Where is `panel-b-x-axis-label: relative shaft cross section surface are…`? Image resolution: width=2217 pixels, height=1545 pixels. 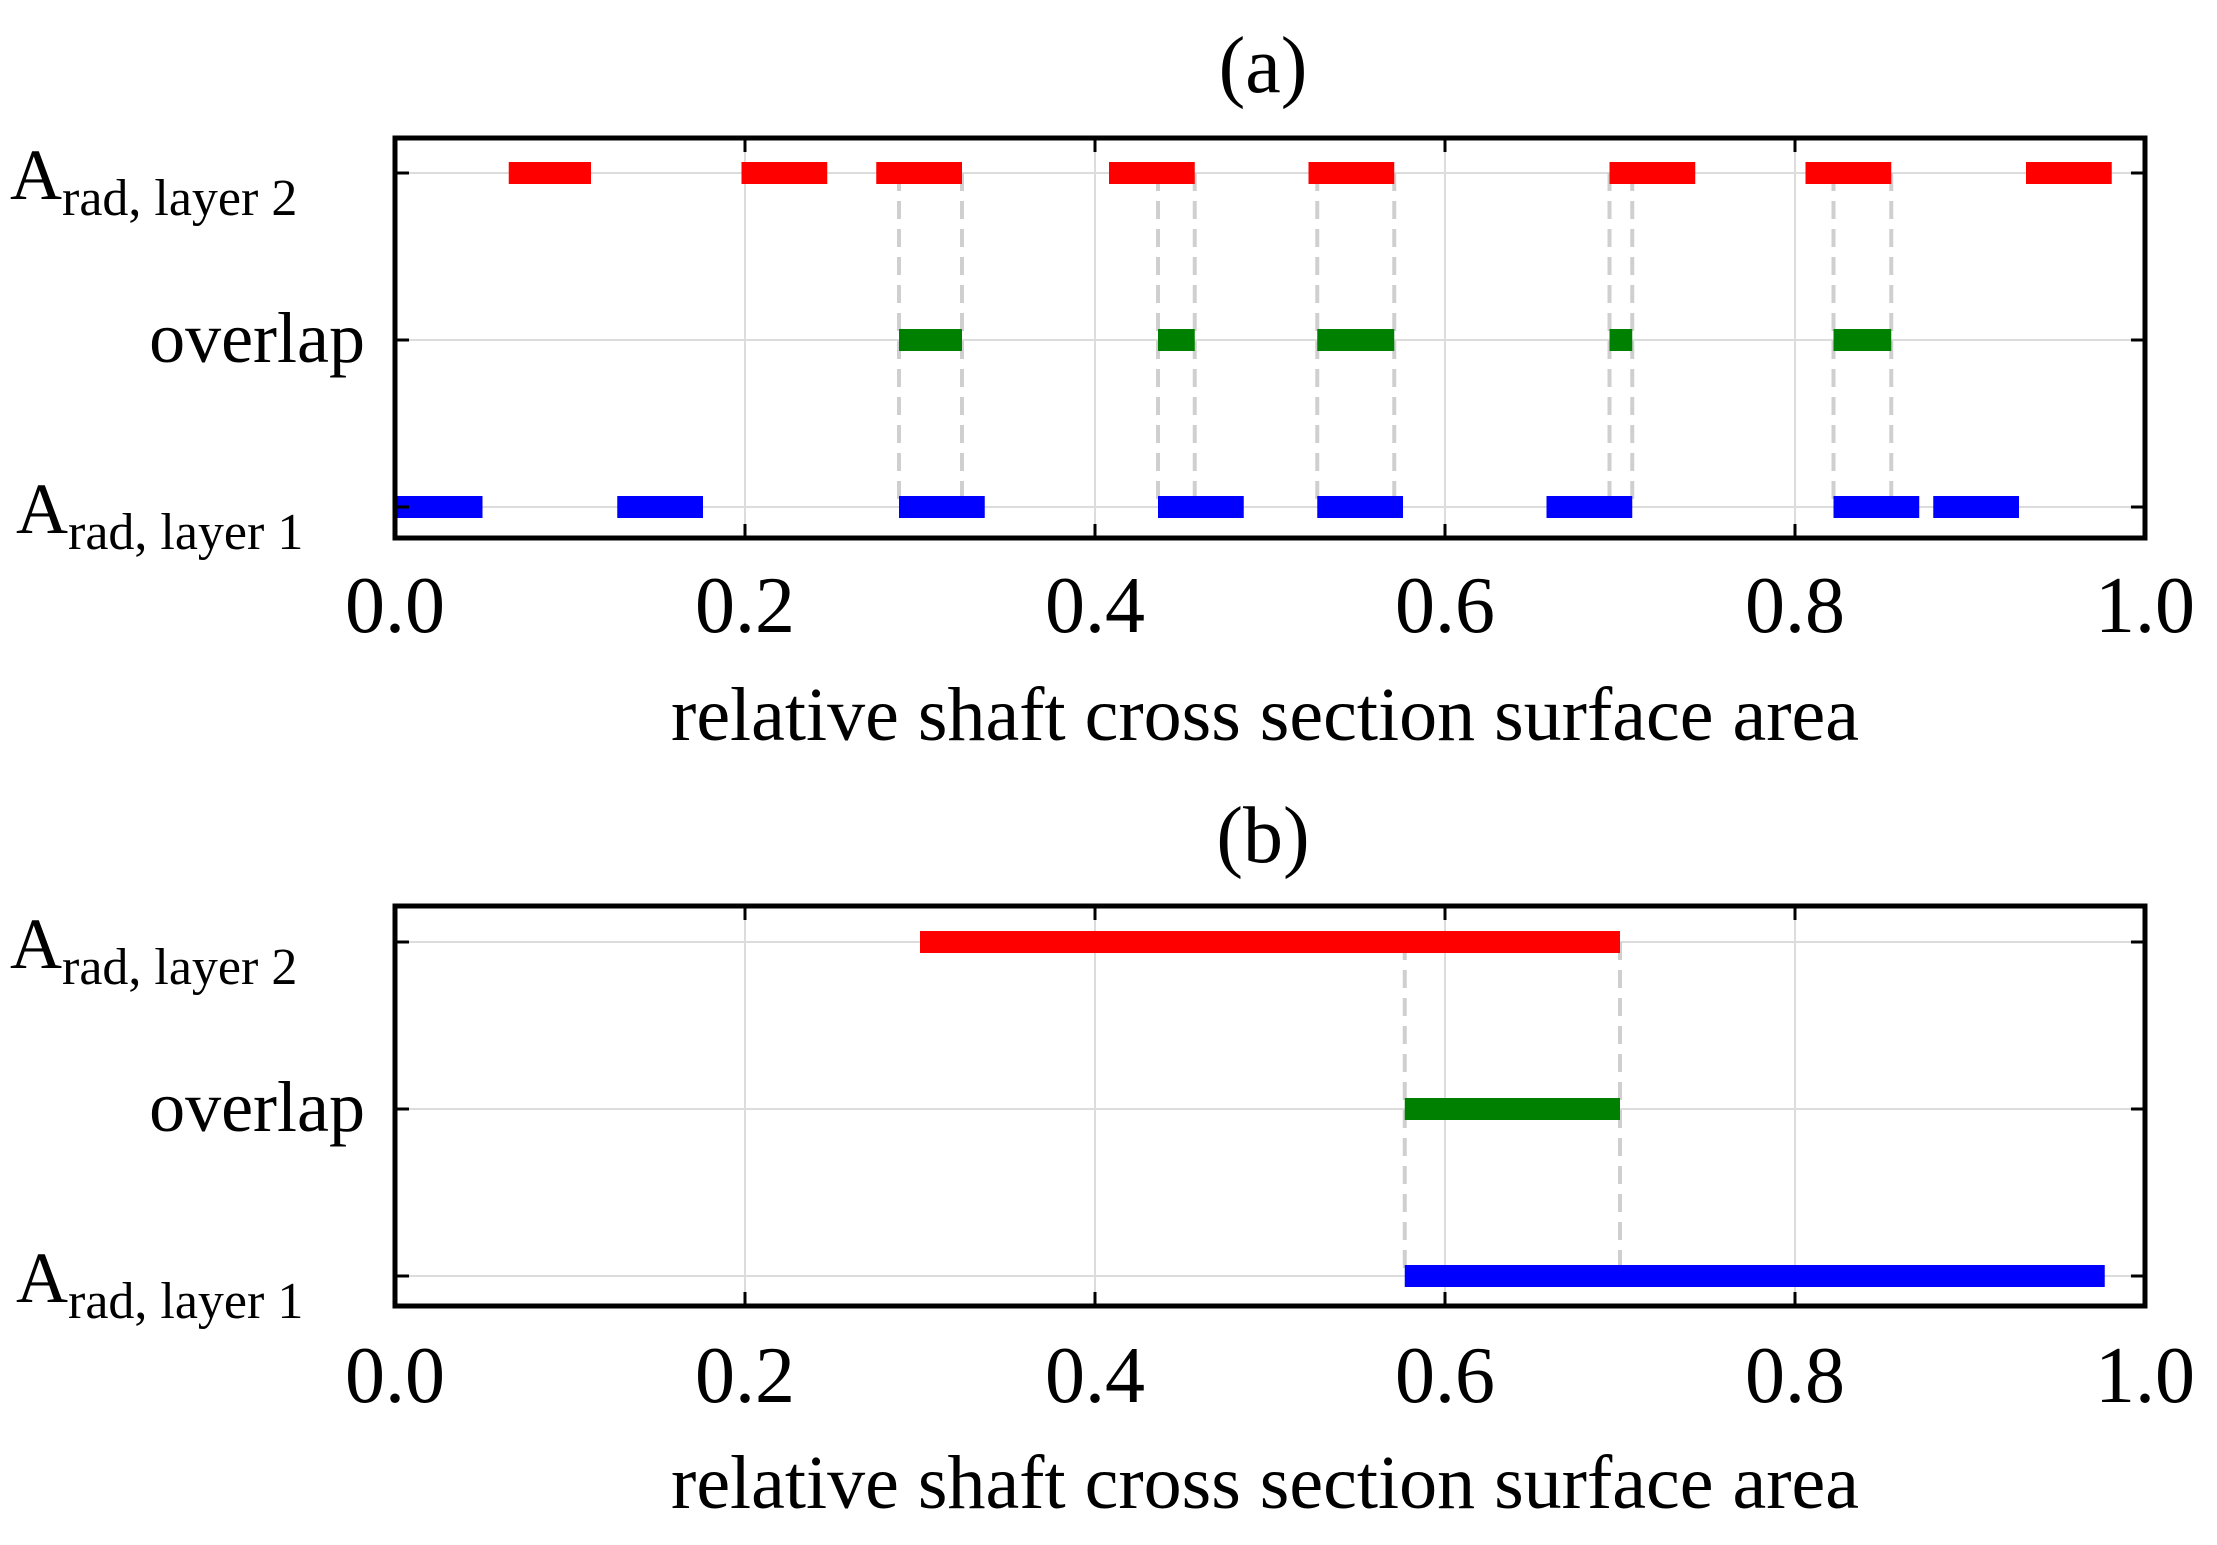 panel-b-x-axis-label: relative shaft cross section surface are… is located at coordinates (1265, 1483).